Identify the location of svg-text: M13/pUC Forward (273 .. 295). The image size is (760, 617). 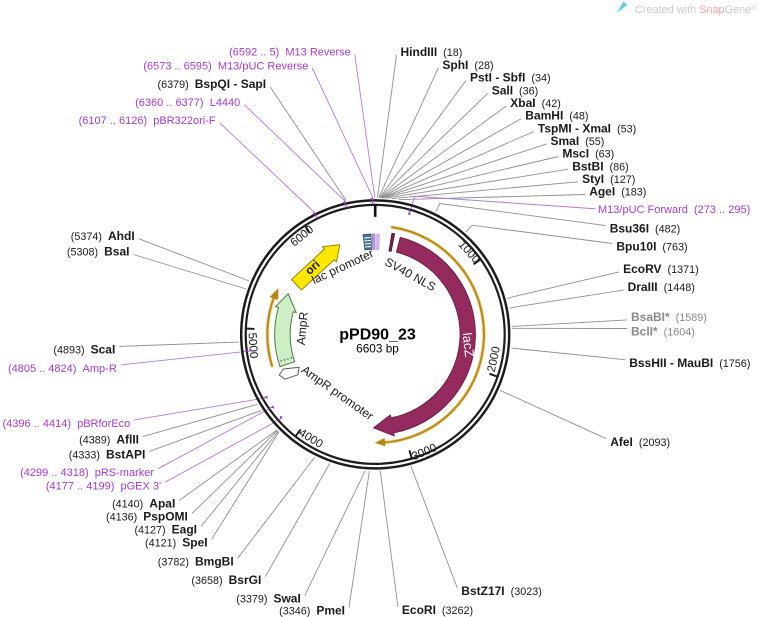
(674, 210).